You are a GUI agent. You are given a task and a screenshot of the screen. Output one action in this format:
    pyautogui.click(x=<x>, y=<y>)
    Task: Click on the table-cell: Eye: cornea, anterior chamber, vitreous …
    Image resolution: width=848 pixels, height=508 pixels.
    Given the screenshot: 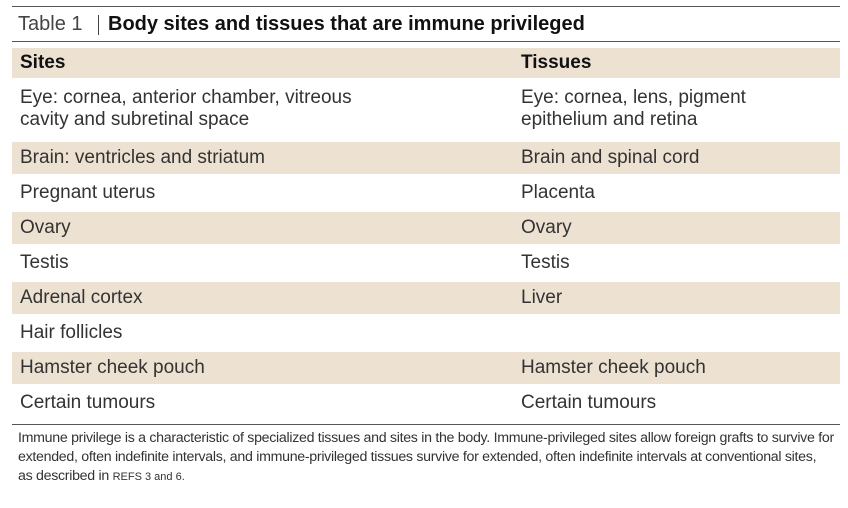 What is the action you would take?
    pyautogui.click(x=186, y=108)
    